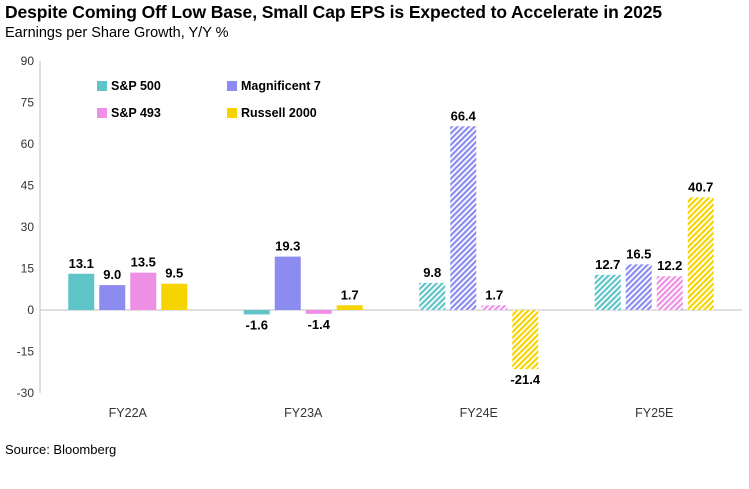 The height and width of the screenshot is (489, 749). I want to click on x-tick-label-fy23a: FY23A, so click(303, 413).